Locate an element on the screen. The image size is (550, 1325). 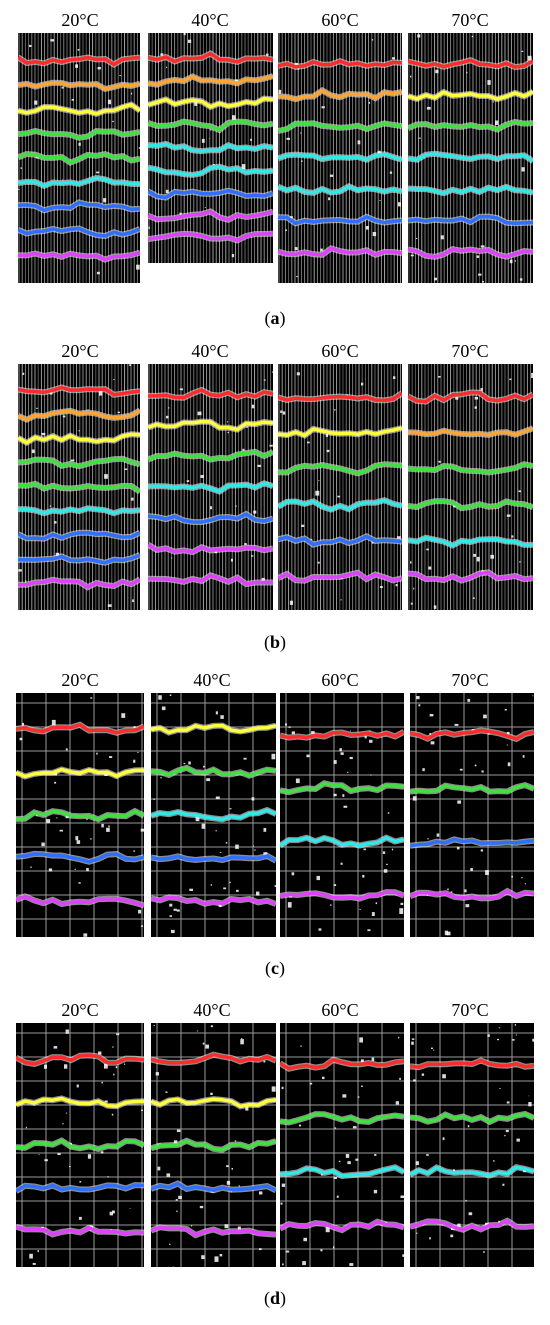
temperature-label: 40°C is located at coordinates (212, 1010).